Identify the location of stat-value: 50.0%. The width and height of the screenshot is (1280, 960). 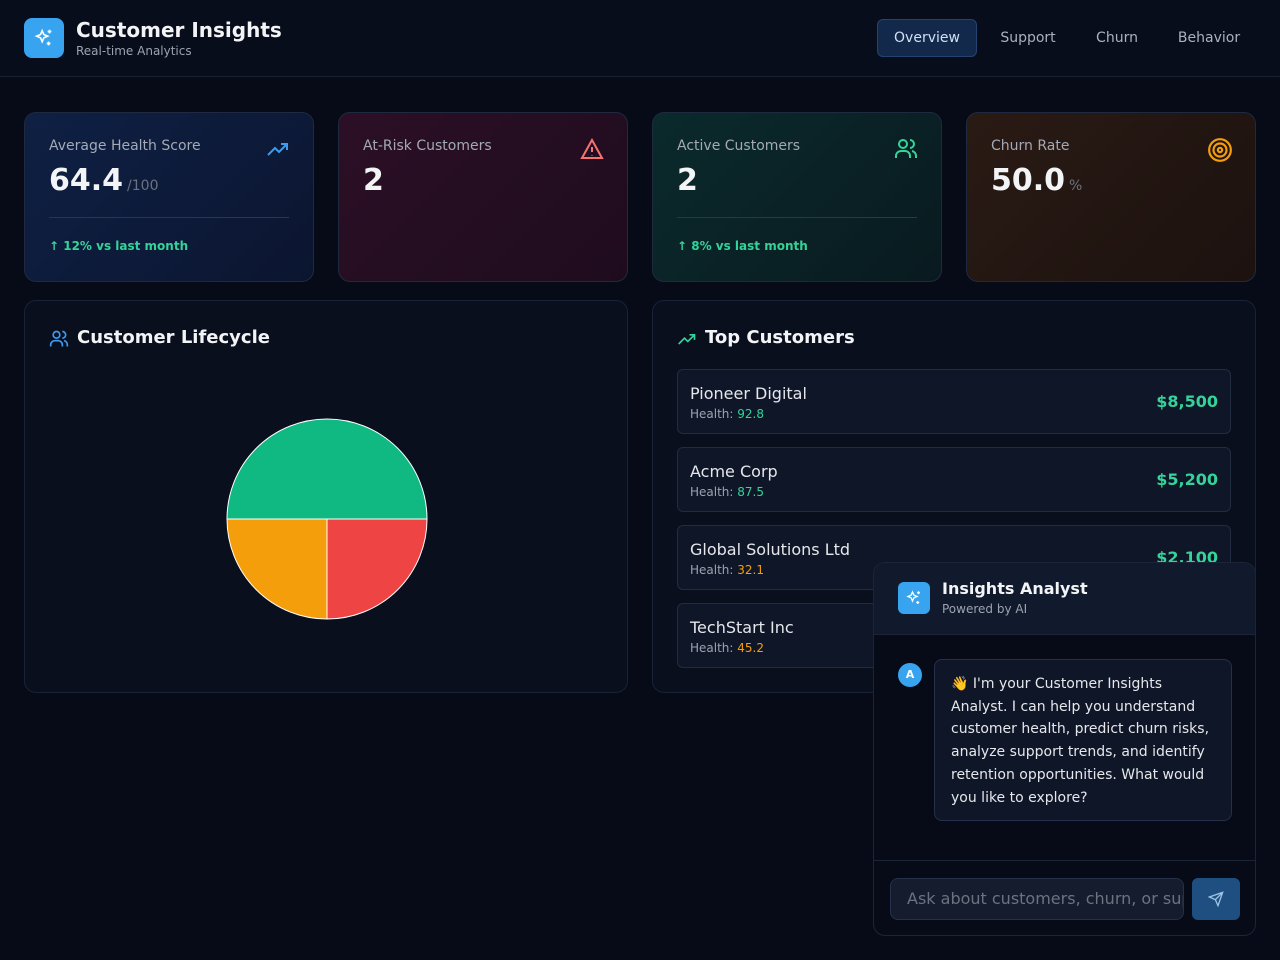
(1036, 180).